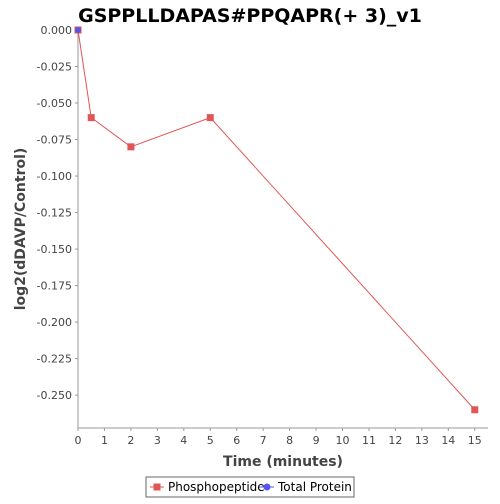 Image resolution: width=500 pixels, height=504 pixels. I want to click on y-tick-label: -0.075, so click(54, 140).